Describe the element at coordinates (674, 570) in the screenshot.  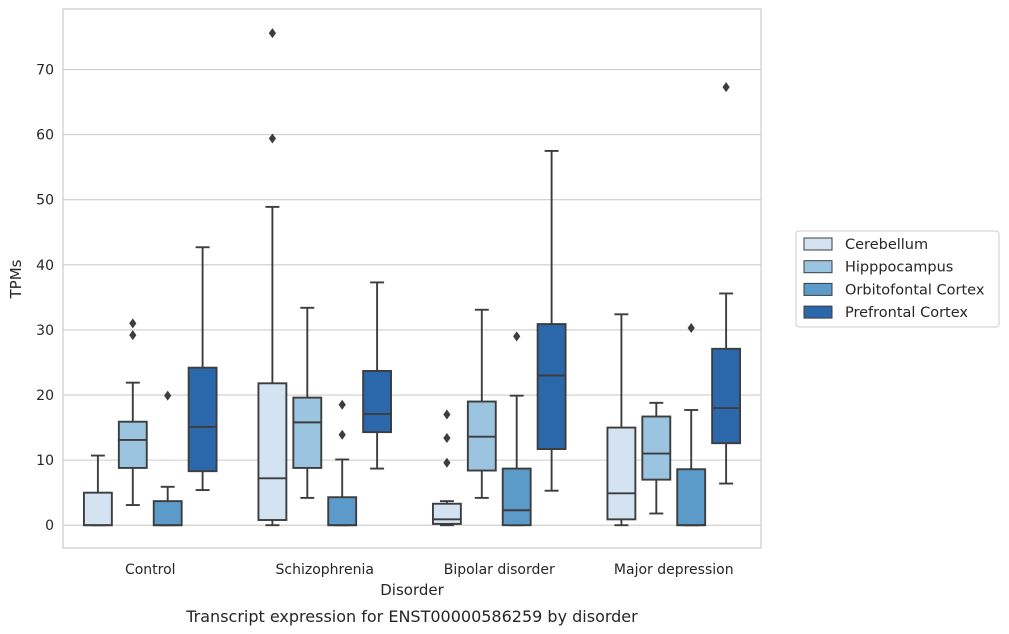
I see `x-tick-label: Major depression` at that location.